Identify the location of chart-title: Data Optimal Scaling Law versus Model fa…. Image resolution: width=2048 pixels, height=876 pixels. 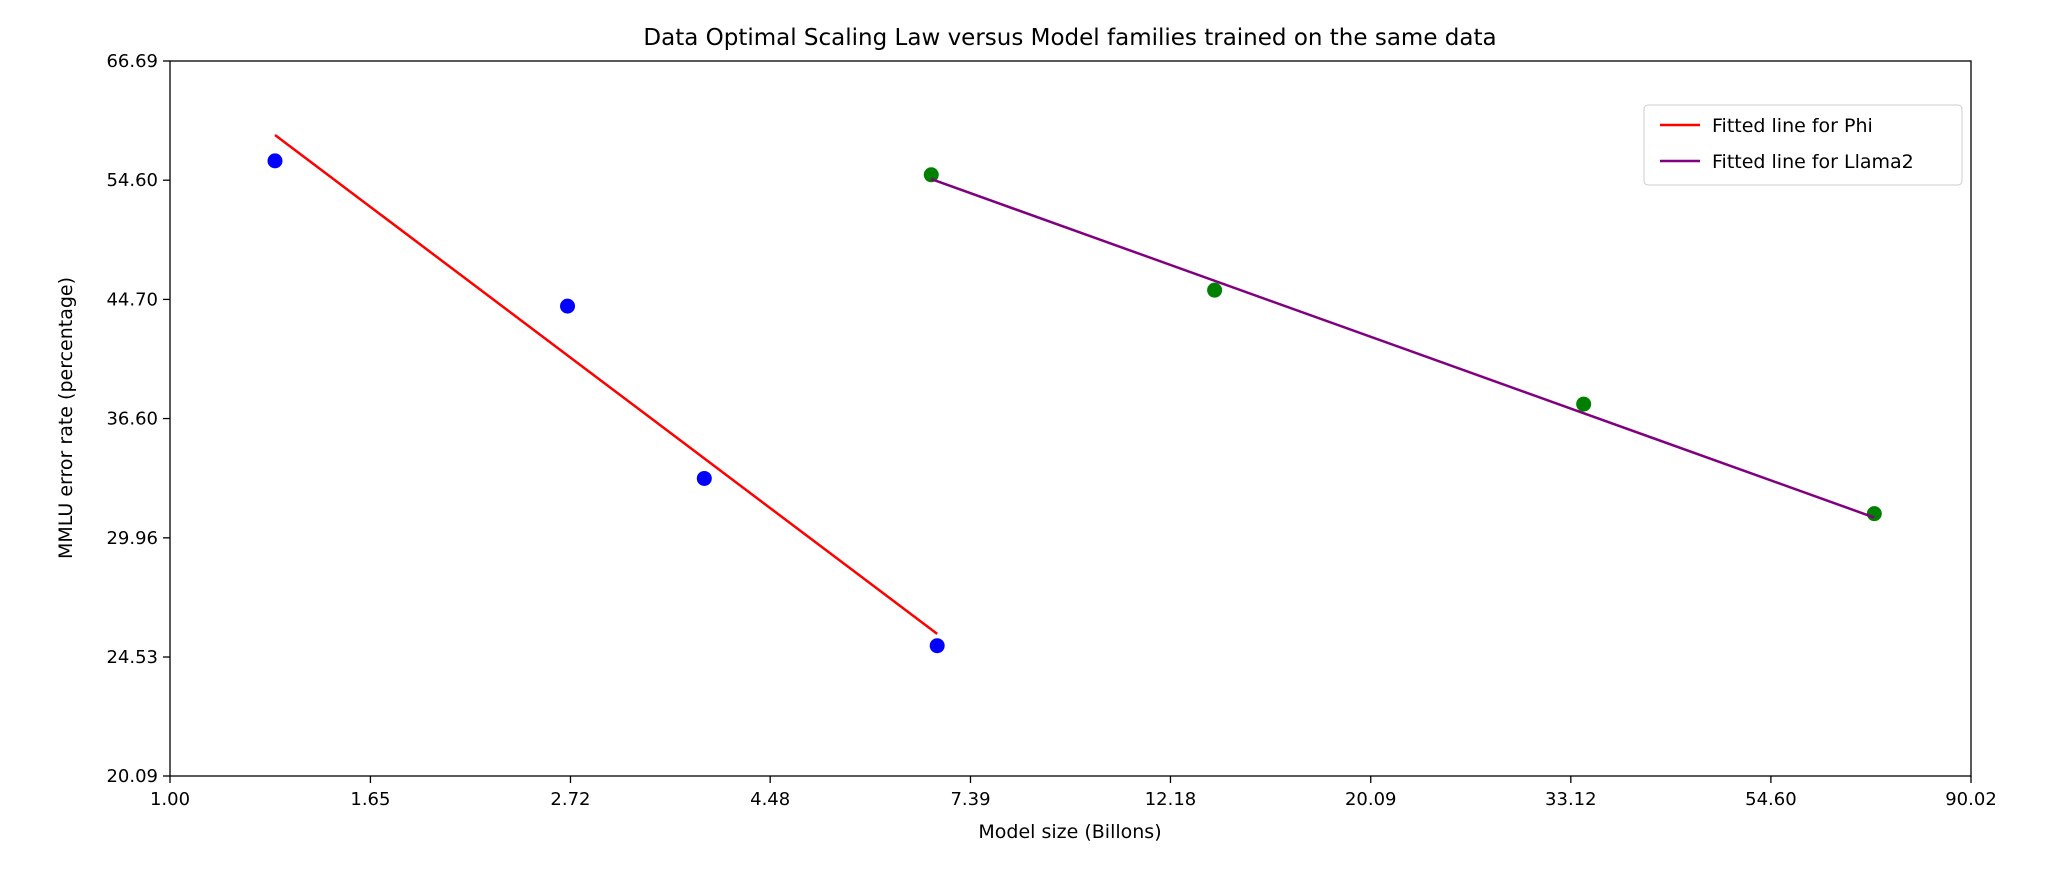
(1069, 38).